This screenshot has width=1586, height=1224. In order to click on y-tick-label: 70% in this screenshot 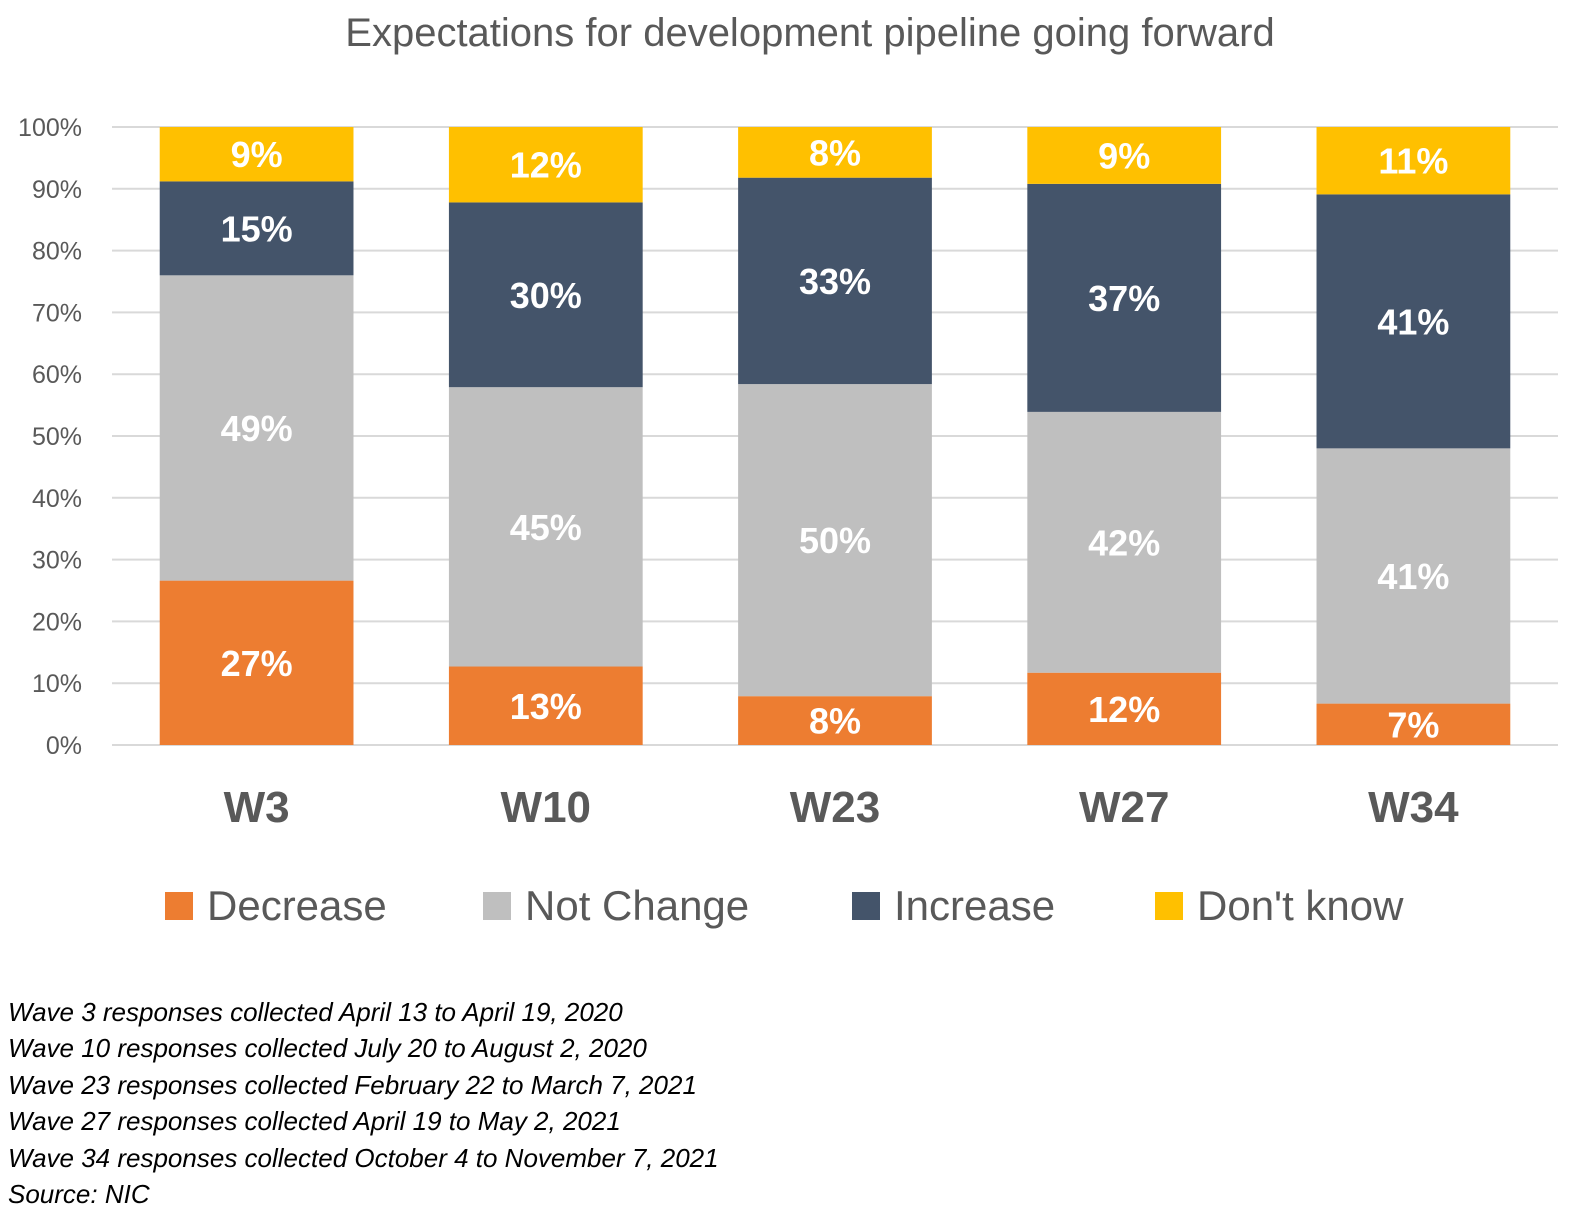, I will do `click(57, 313)`.